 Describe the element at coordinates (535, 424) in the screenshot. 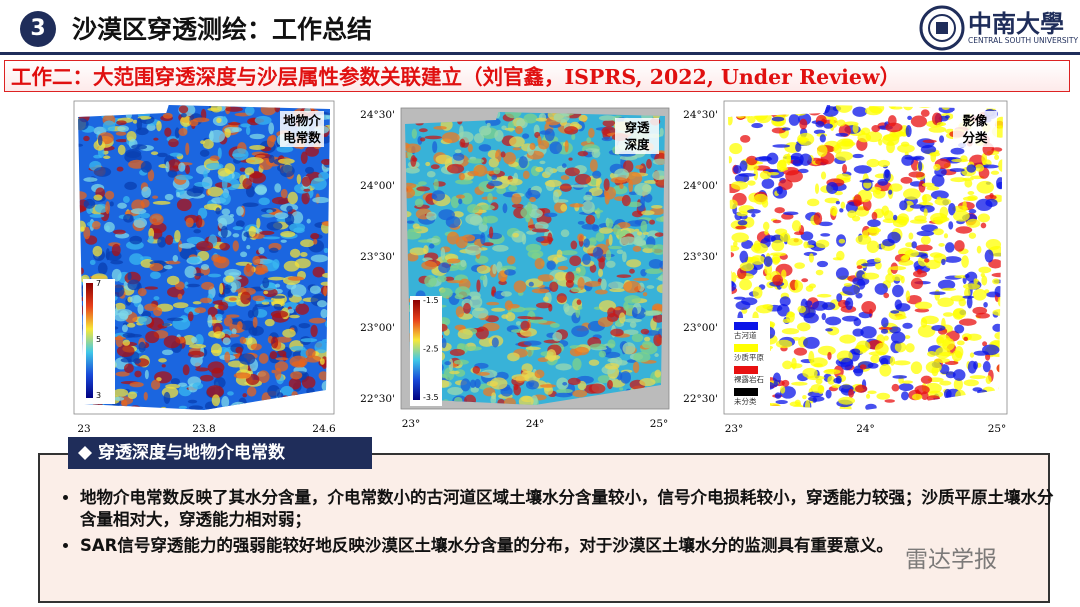

I see `x-axis-label: 24°` at that location.